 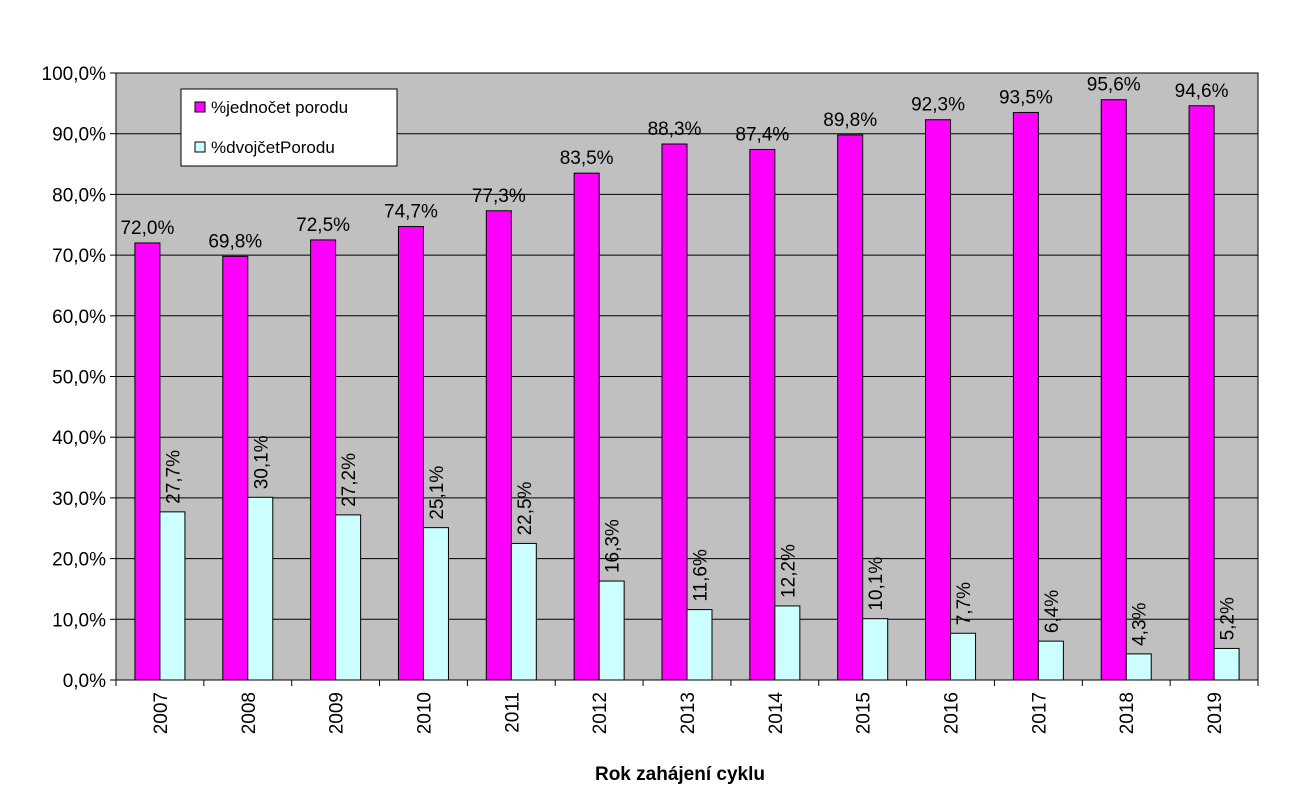 What do you see at coordinates (235, 241) in the screenshot?
I see `data-label-jednocet: 69,8%` at bounding box center [235, 241].